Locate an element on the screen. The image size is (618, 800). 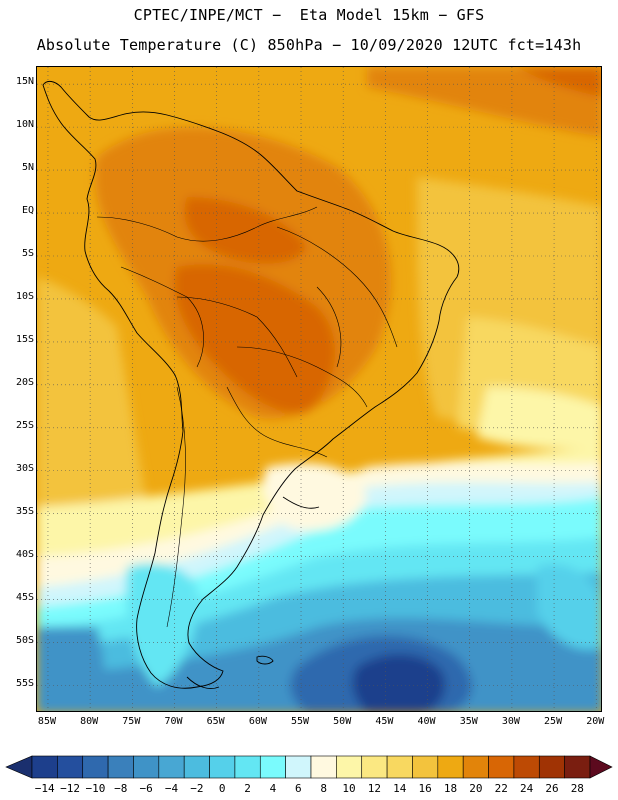
latitude-label: 35S is located at coordinates (24, 511).